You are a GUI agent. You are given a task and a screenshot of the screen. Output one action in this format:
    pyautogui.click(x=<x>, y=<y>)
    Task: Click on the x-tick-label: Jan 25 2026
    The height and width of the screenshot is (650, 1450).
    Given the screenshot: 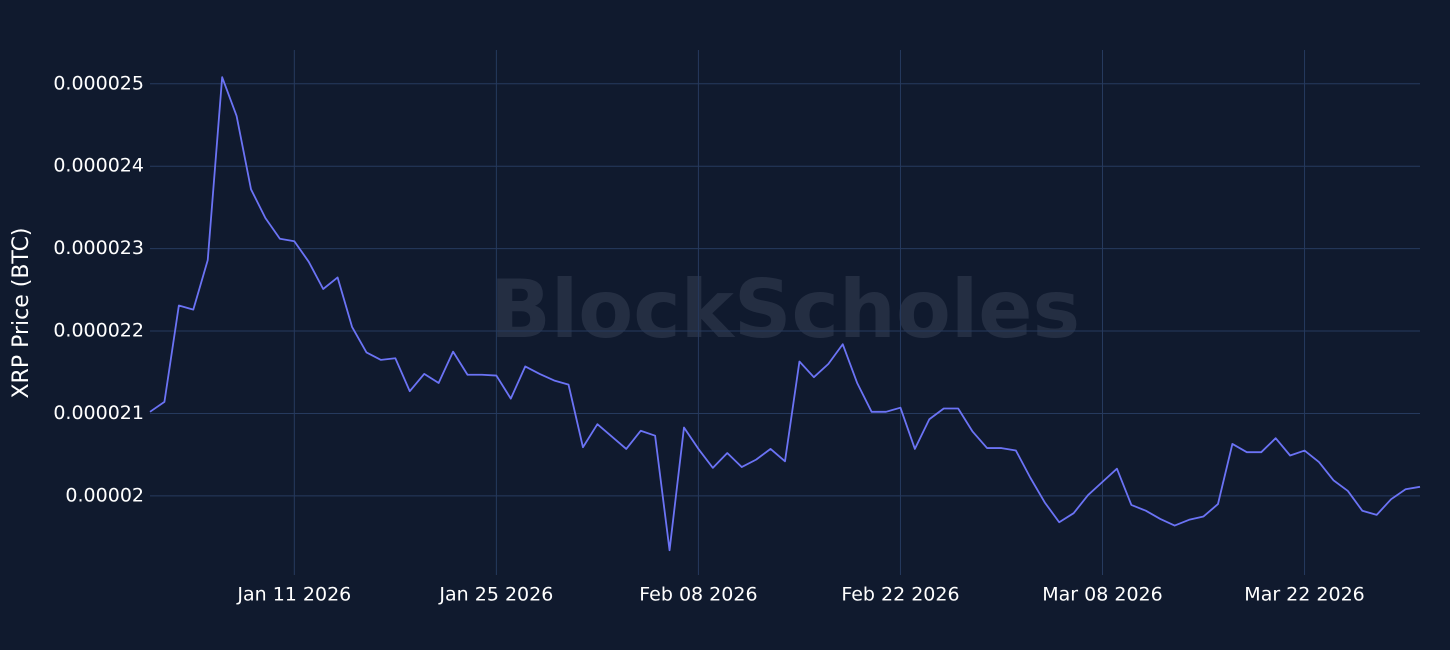 What is the action you would take?
    pyautogui.click(x=495, y=595)
    